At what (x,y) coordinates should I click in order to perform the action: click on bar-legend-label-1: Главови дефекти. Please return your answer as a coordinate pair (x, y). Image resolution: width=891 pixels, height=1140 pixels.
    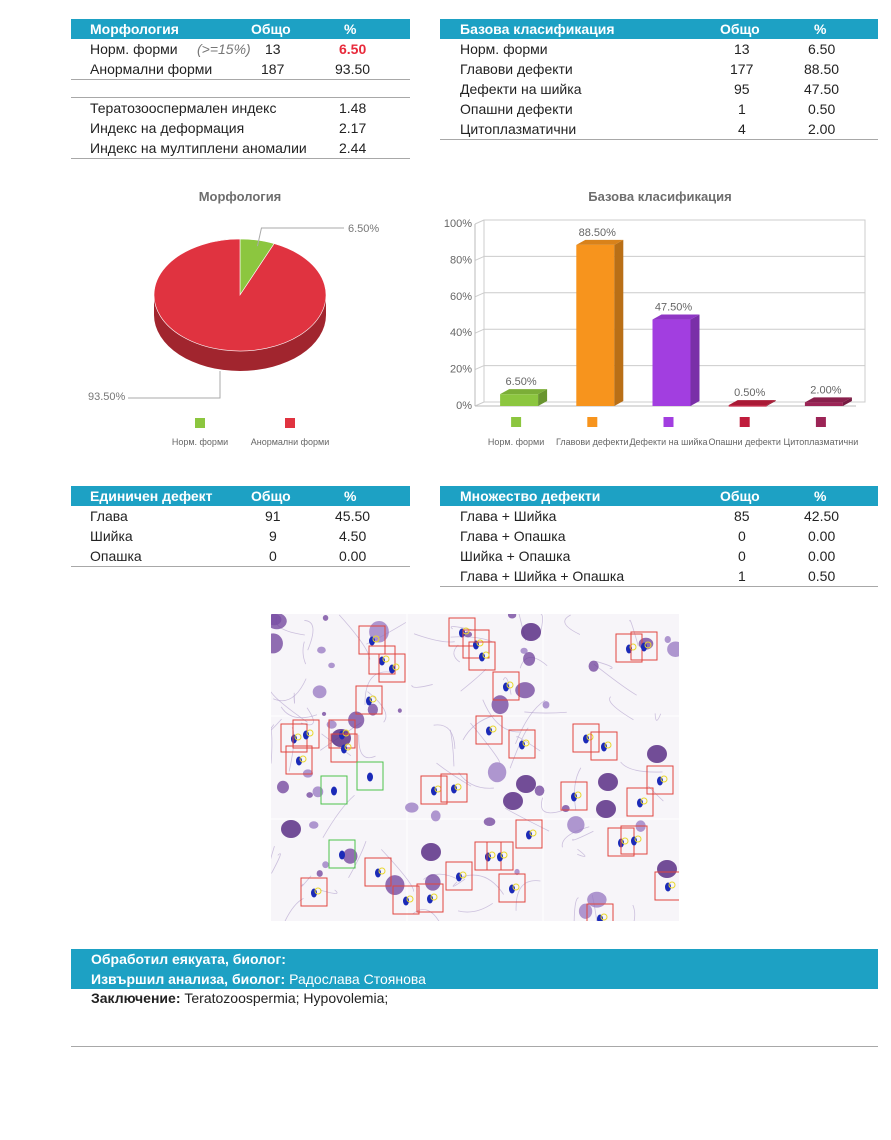
    Looking at the image, I should click on (592, 442).